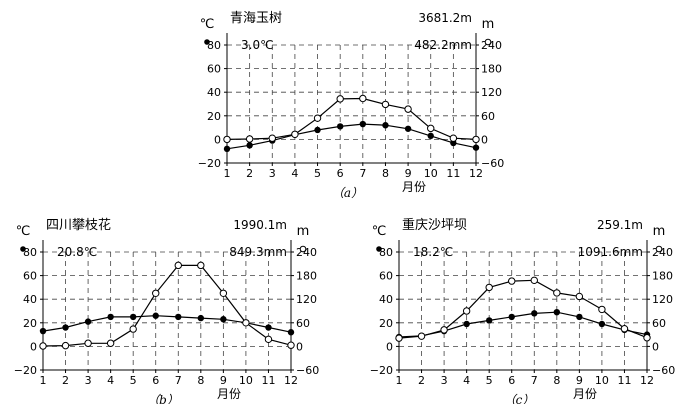 The height and width of the screenshot is (404, 696). I want to click on x-tick-label: 9, so click(408, 173).